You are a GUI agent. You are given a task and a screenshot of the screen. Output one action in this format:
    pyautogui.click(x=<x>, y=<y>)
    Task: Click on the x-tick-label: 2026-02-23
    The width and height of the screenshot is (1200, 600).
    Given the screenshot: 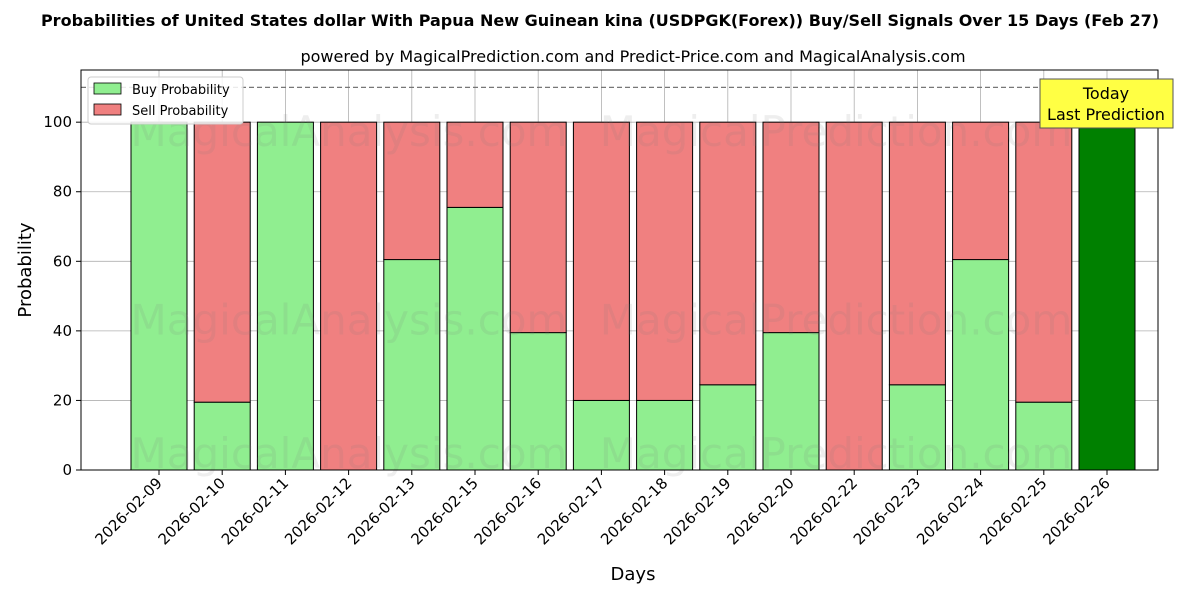 What is the action you would take?
    pyautogui.click(x=887, y=511)
    